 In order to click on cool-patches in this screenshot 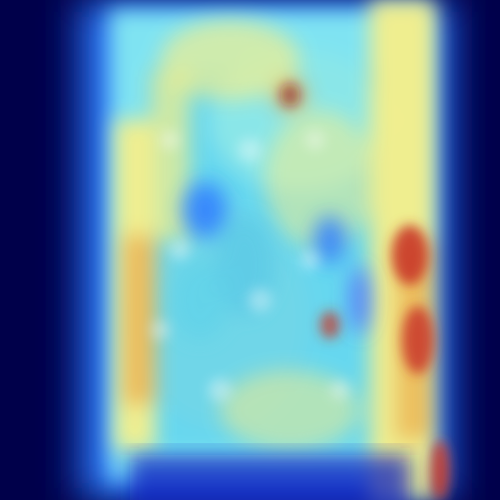, I will do `click(271, 261)`.